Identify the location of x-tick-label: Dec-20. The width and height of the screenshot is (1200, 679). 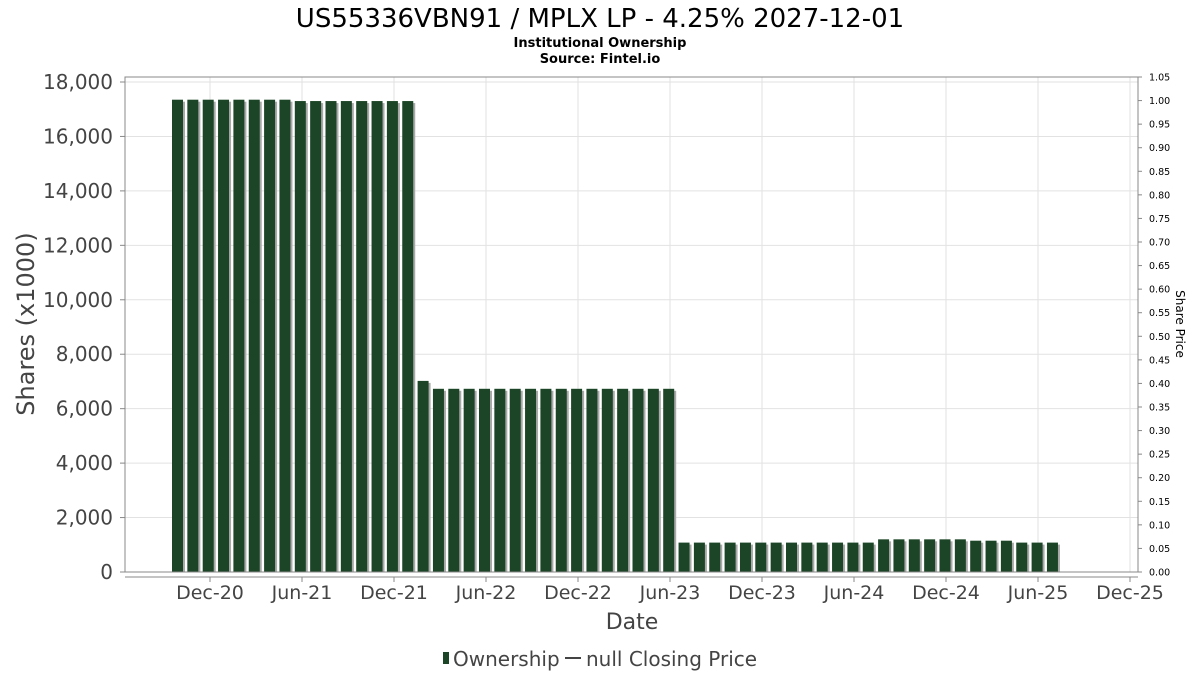
(210, 593).